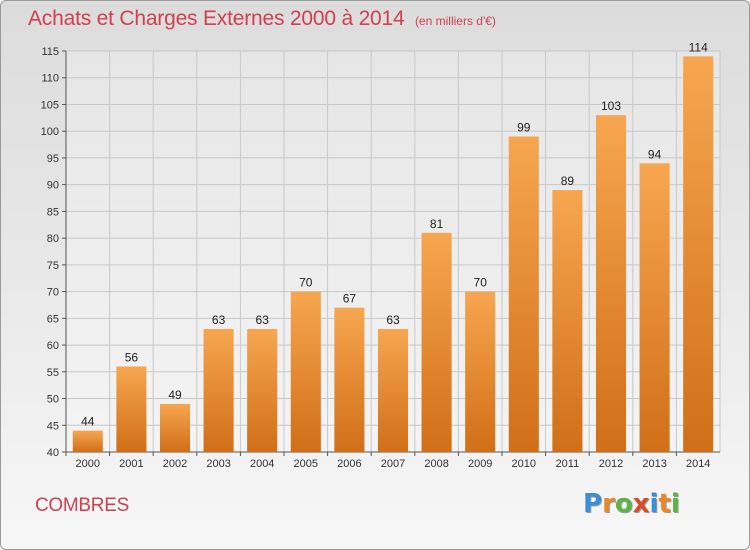 This screenshot has width=750, height=550. Describe the element at coordinates (480, 464) in the screenshot. I see `x-tick-label-2009: 2009` at that location.